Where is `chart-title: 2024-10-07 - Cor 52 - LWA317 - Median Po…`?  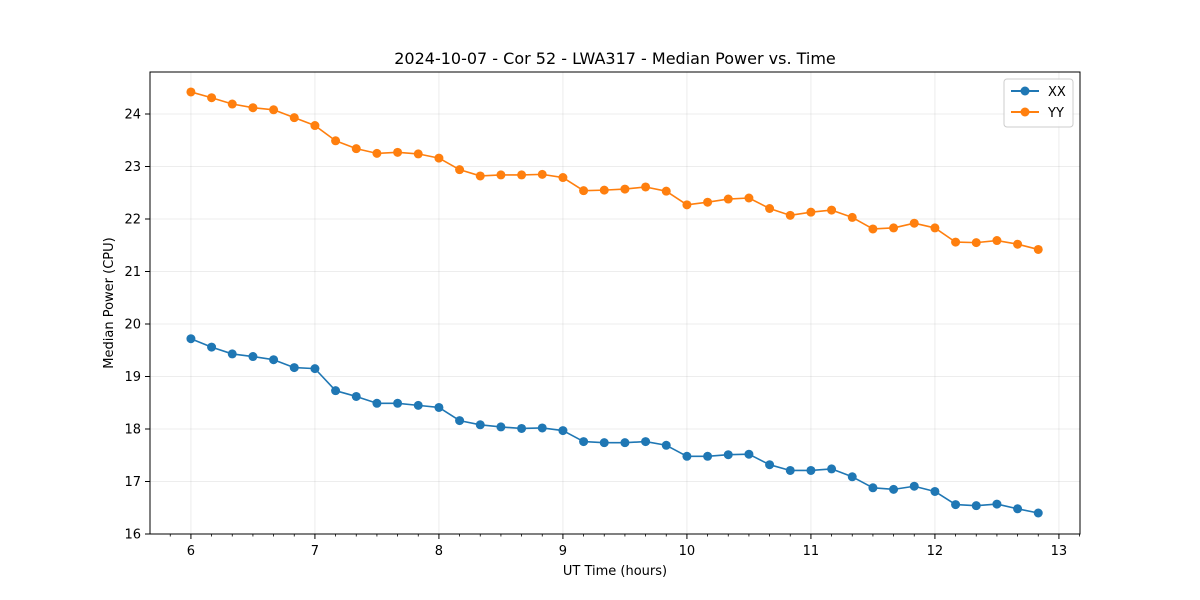 chart-title: 2024-10-07 - Cor 52 - LWA317 - Median Po… is located at coordinates (615, 58).